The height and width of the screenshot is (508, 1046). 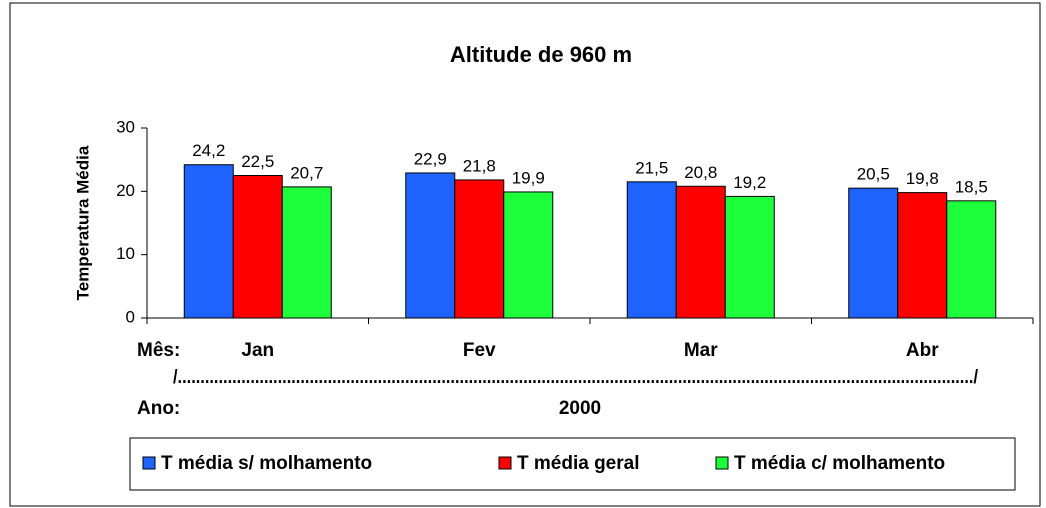 I want to click on value-label: 20,5, so click(x=873, y=174).